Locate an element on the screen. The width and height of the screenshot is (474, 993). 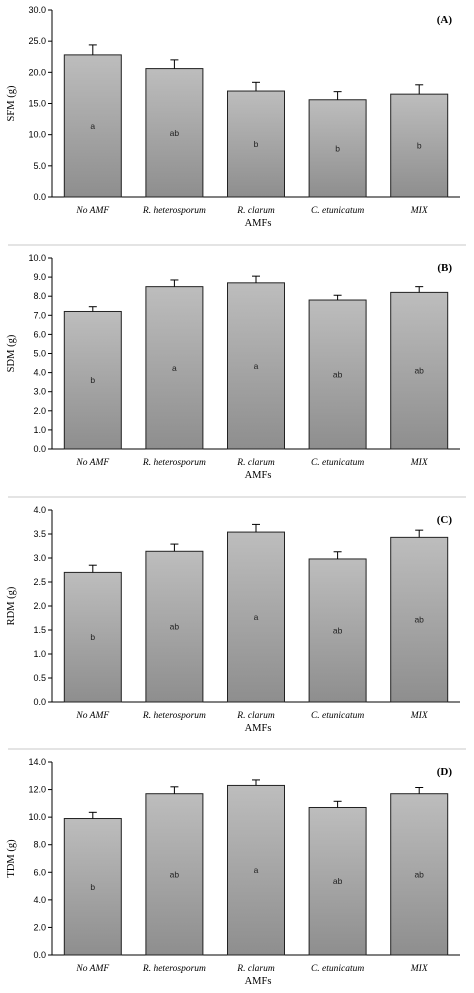
y-tick-label: 1.5 is located at coordinates (39, 630).